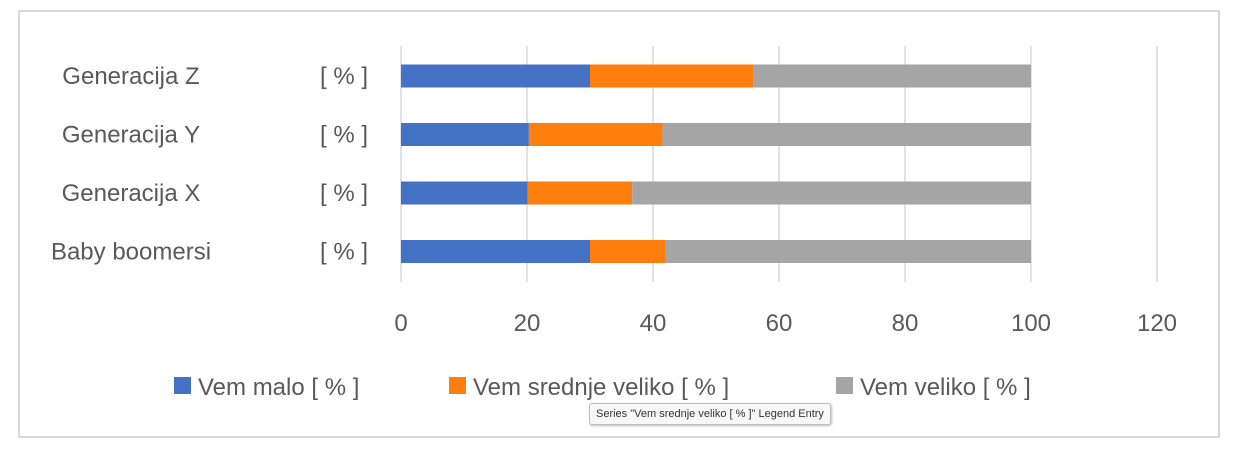 The height and width of the screenshot is (463, 1242). I want to click on x-tick-label: 100, so click(1031, 323).